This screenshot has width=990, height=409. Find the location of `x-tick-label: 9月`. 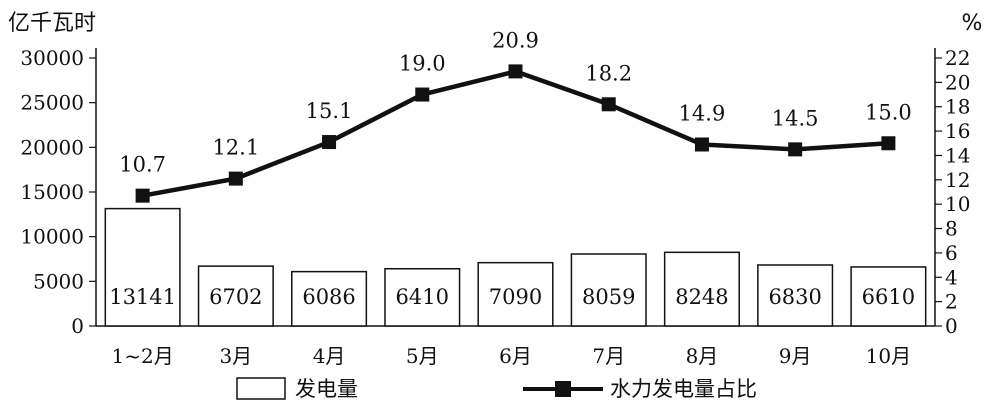

x-tick-label: 9月 is located at coordinates (795, 356).